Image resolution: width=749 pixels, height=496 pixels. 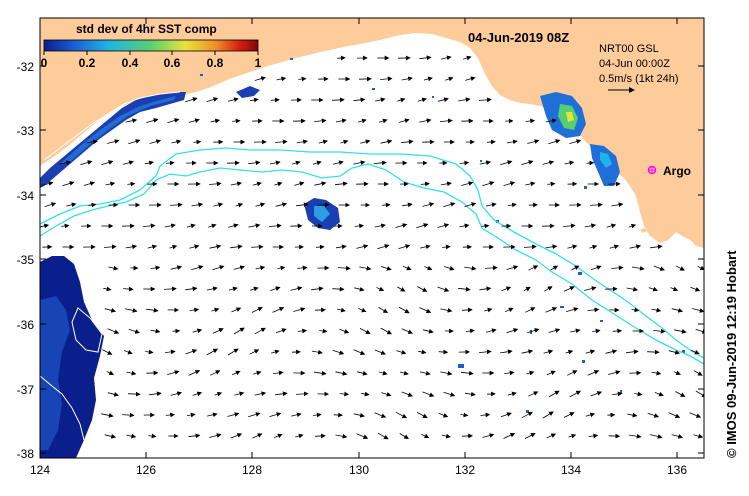 I want to click on sst-patch-gulf-hot, so click(x=570, y=117).